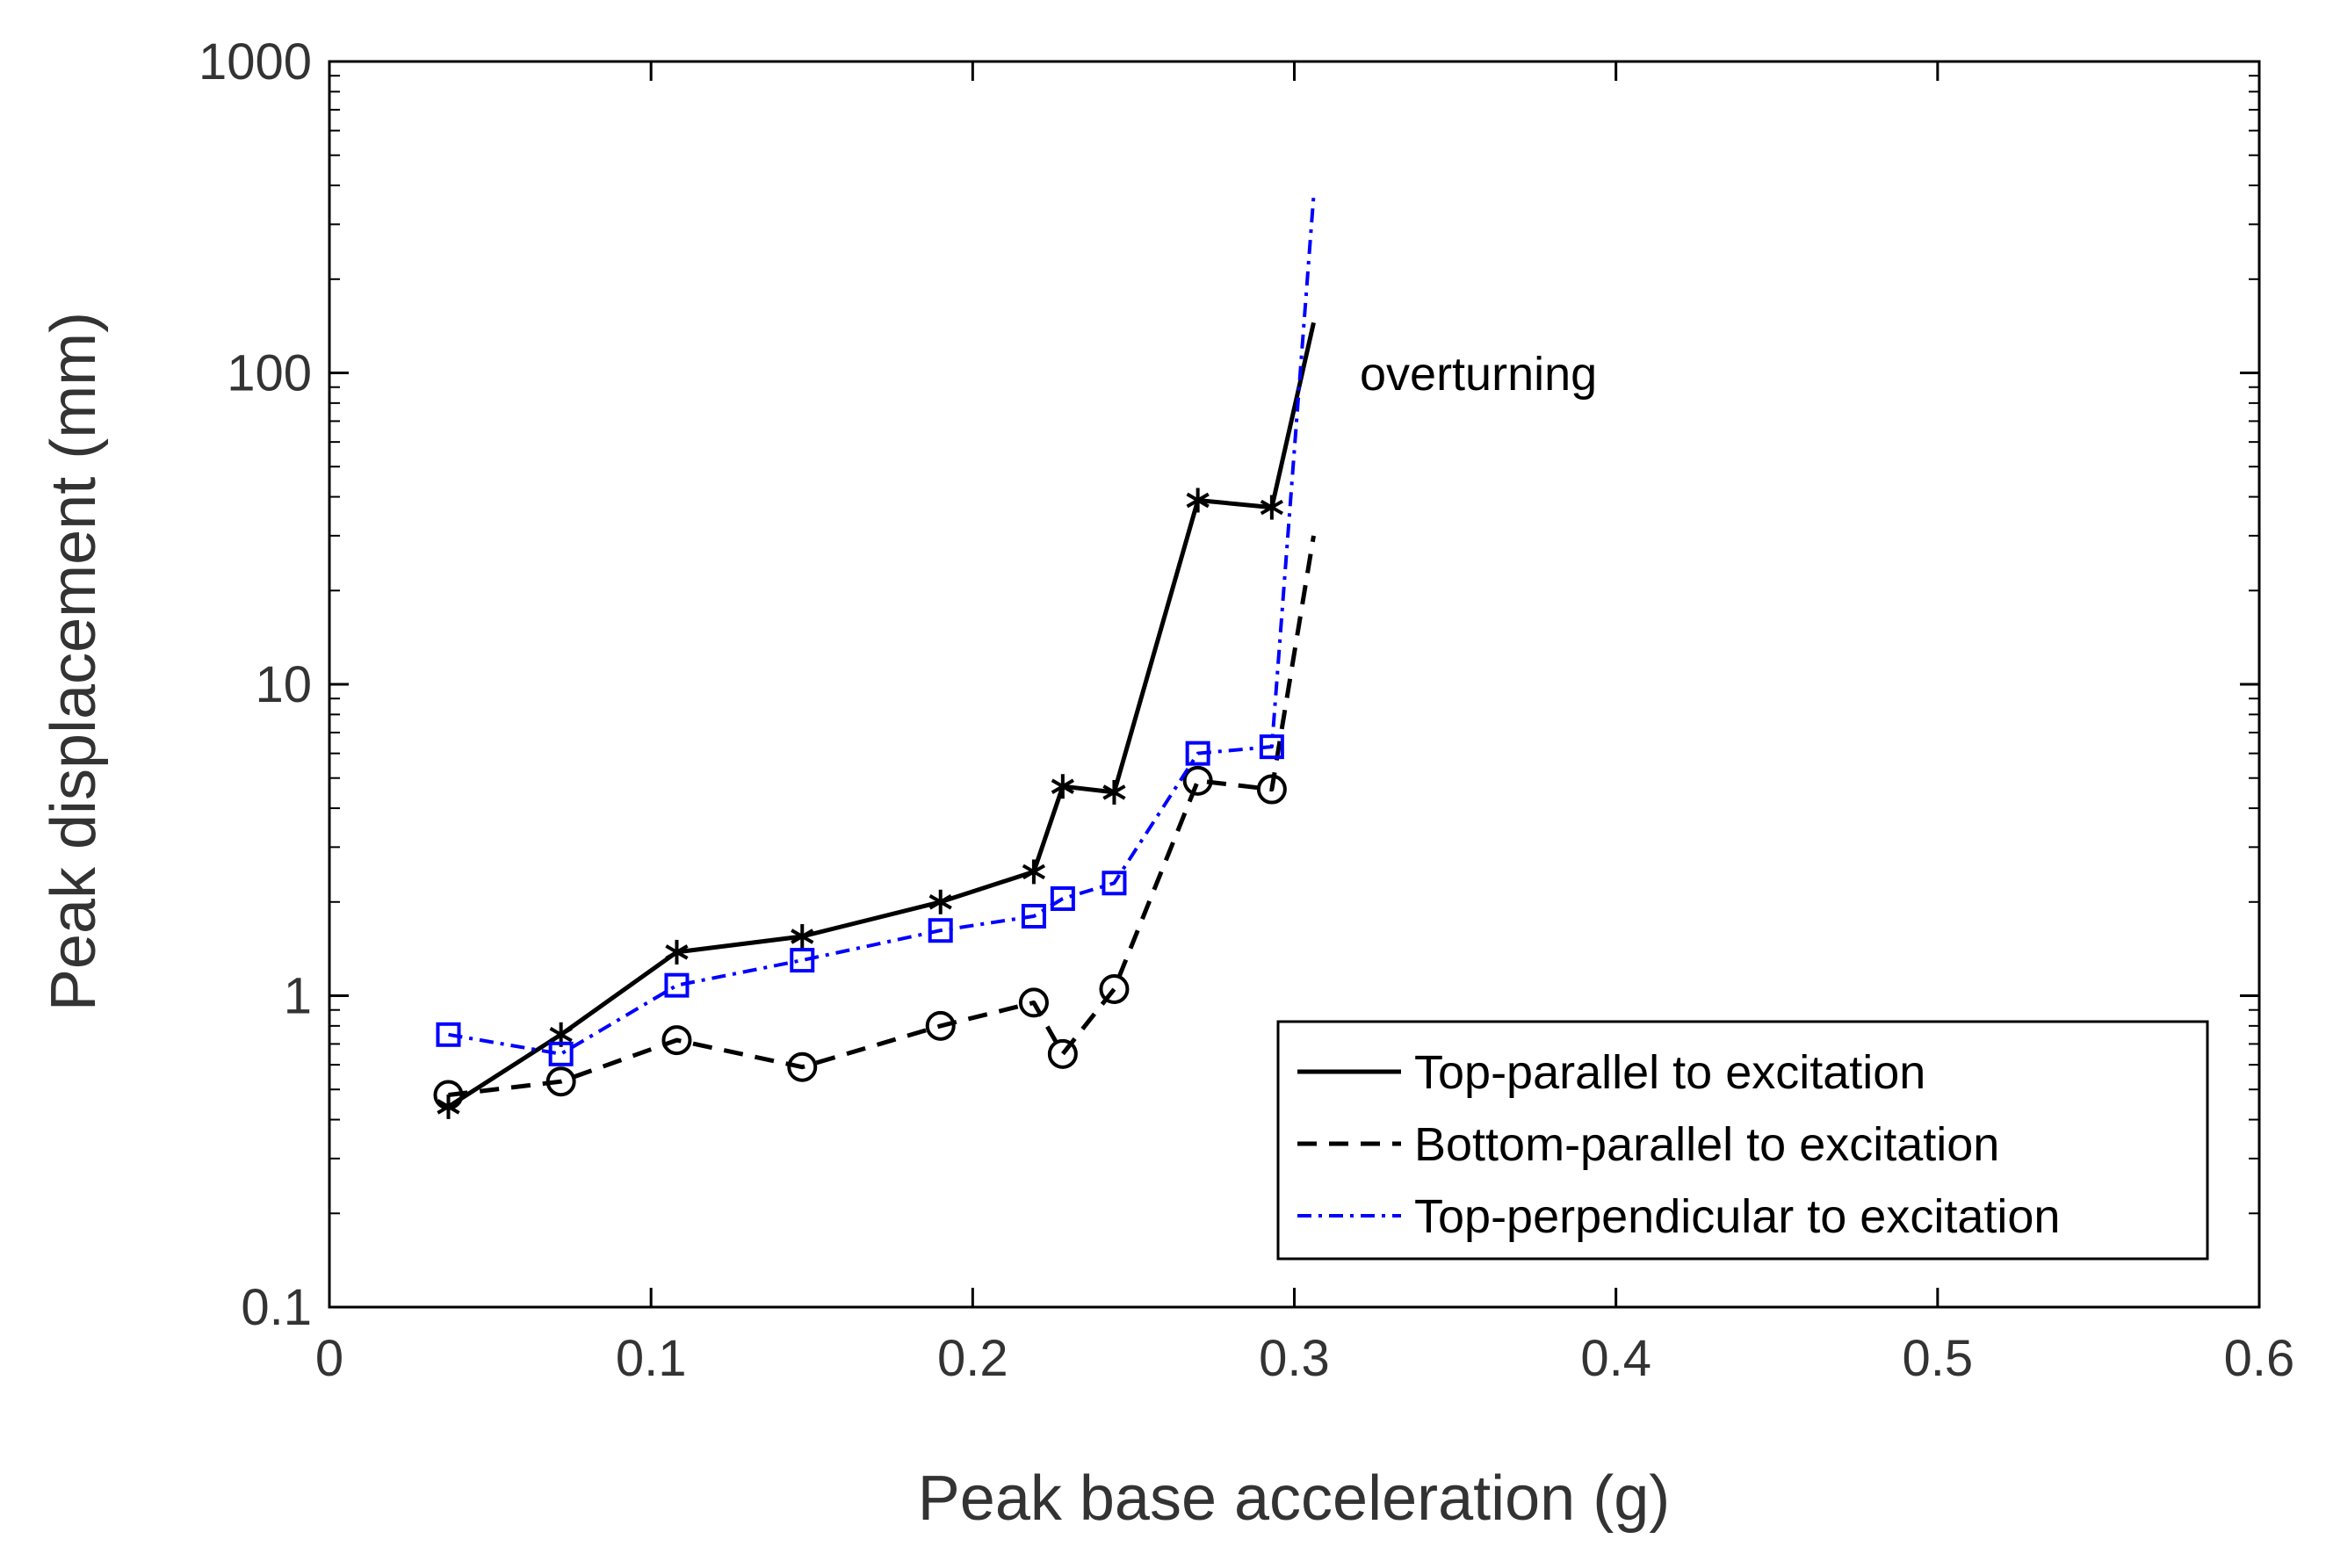 The image size is (2326, 1568). What do you see at coordinates (1938, 1358) in the screenshot?
I see `x-tick-label: 0.5` at bounding box center [1938, 1358].